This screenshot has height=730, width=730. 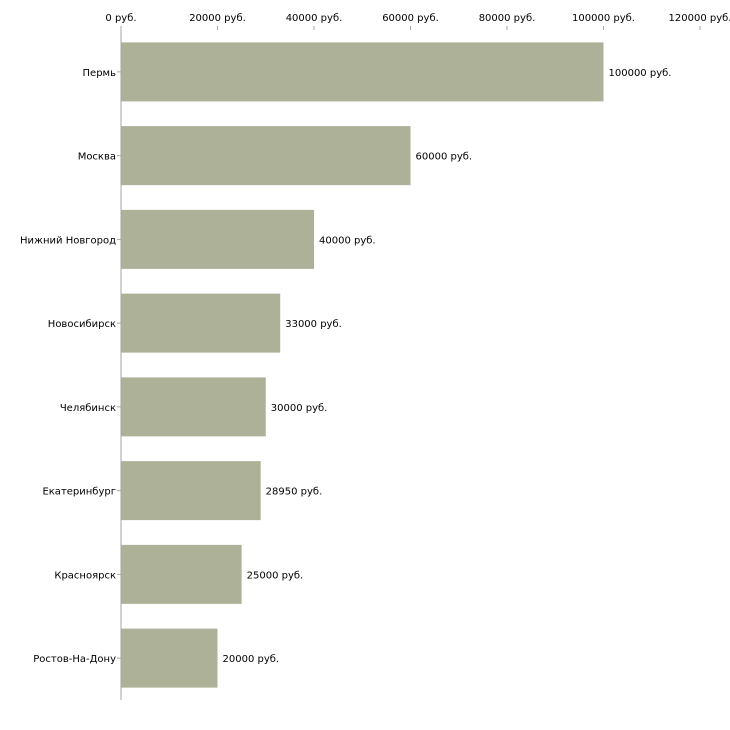 I want to click on data-label: 20000 руб., so click(x=251, y=659).